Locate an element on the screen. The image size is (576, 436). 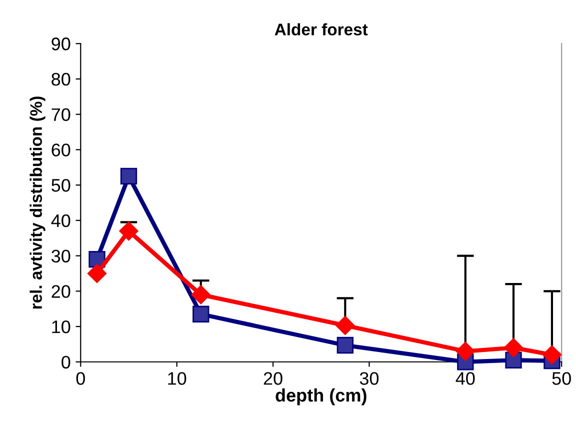
x-tick-label: 50 is located at coordinates (561, 378).